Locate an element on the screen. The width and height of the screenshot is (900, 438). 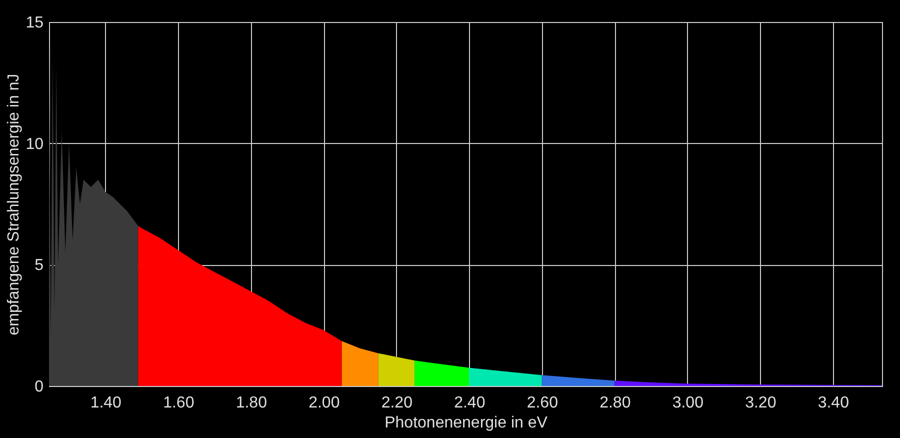
y-tick-label: 0 is located at coordinates (39, 387).